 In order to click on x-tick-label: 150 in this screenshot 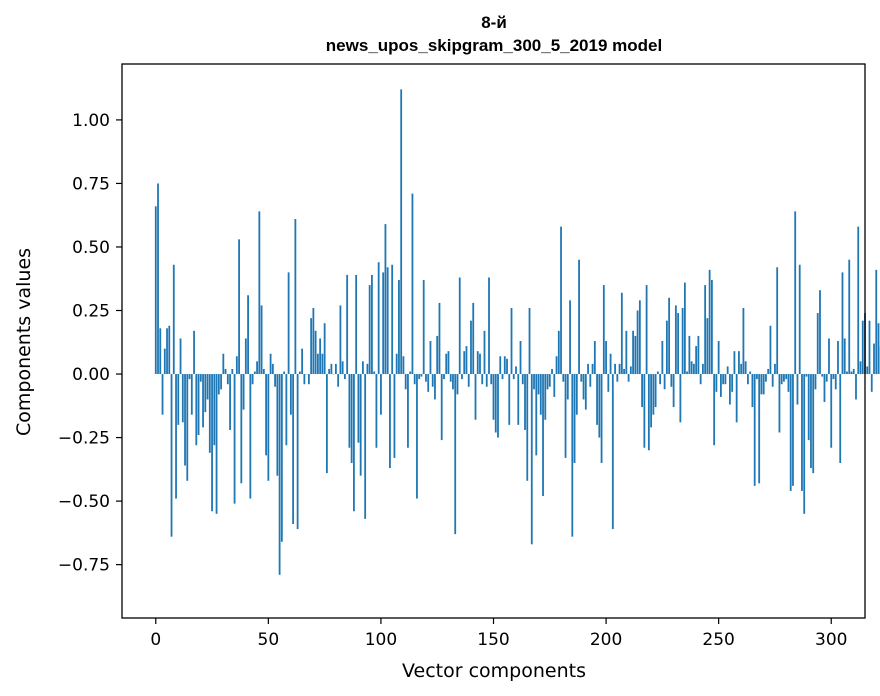, I will do `click(493, 640)`.